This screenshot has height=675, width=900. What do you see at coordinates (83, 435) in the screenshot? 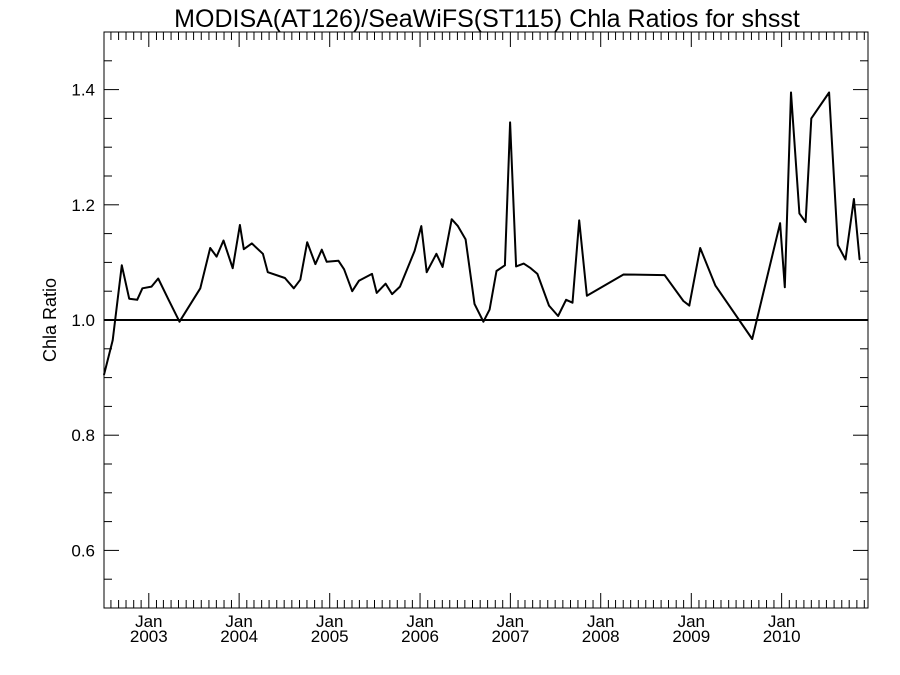
I see `y-tick-label: 0.8` at bounding box center [83, 435].